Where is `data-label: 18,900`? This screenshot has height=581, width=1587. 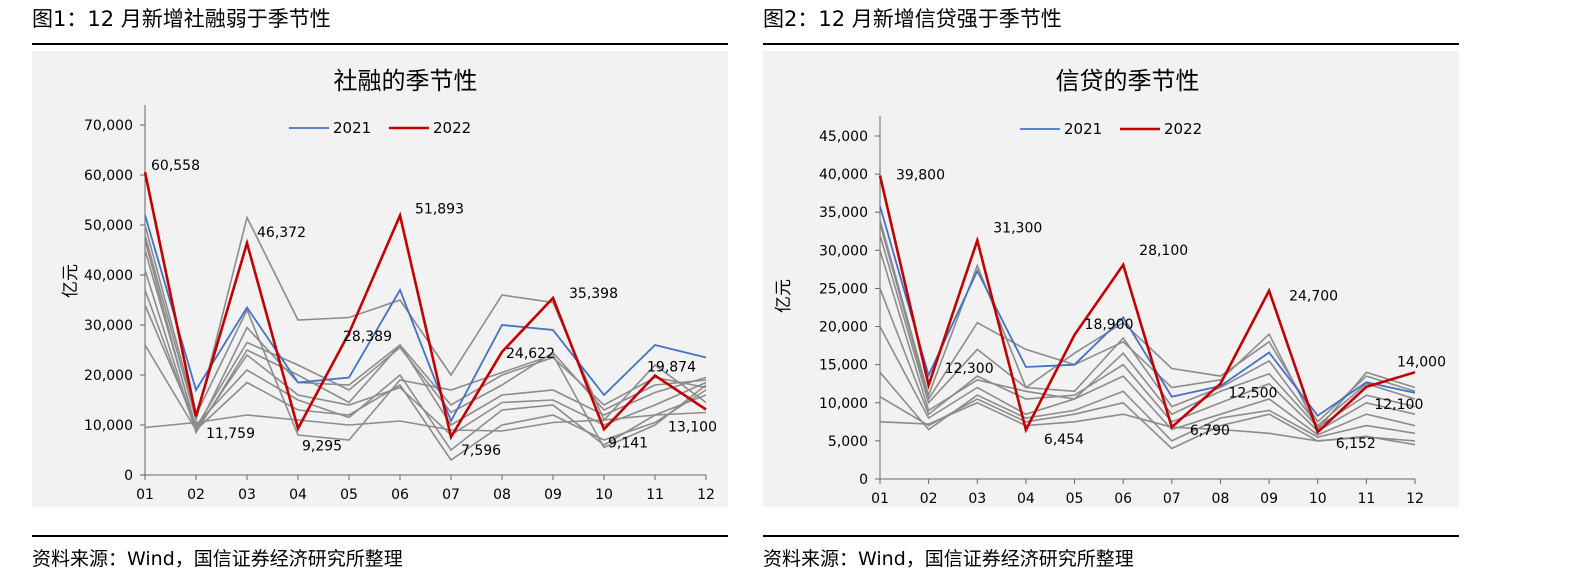 data-label: 18,900 is located at coordinates (1109, 325).